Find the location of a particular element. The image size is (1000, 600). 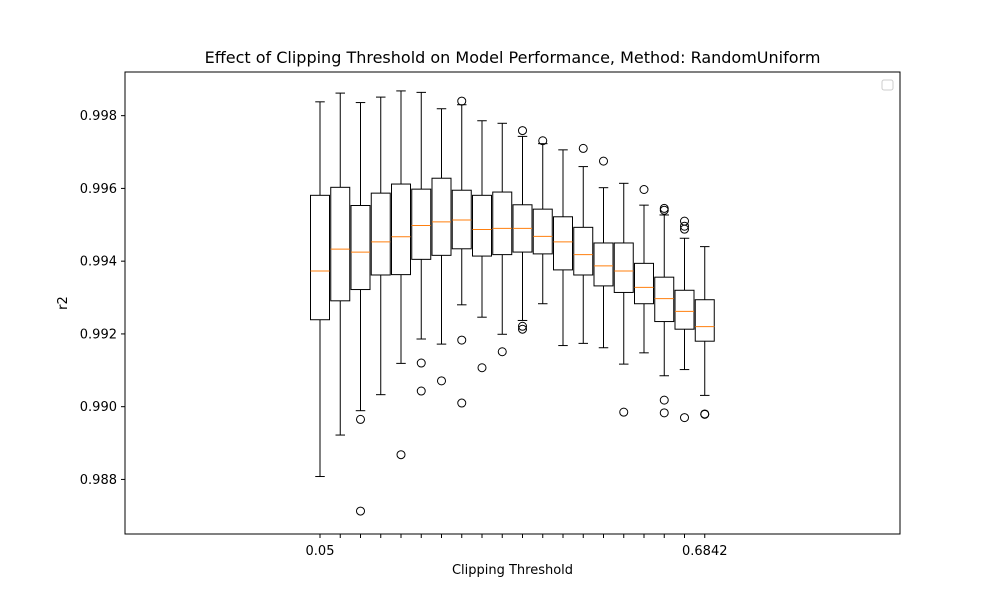

y-tick-label: 0.988 is located at coordinates (98, 480).